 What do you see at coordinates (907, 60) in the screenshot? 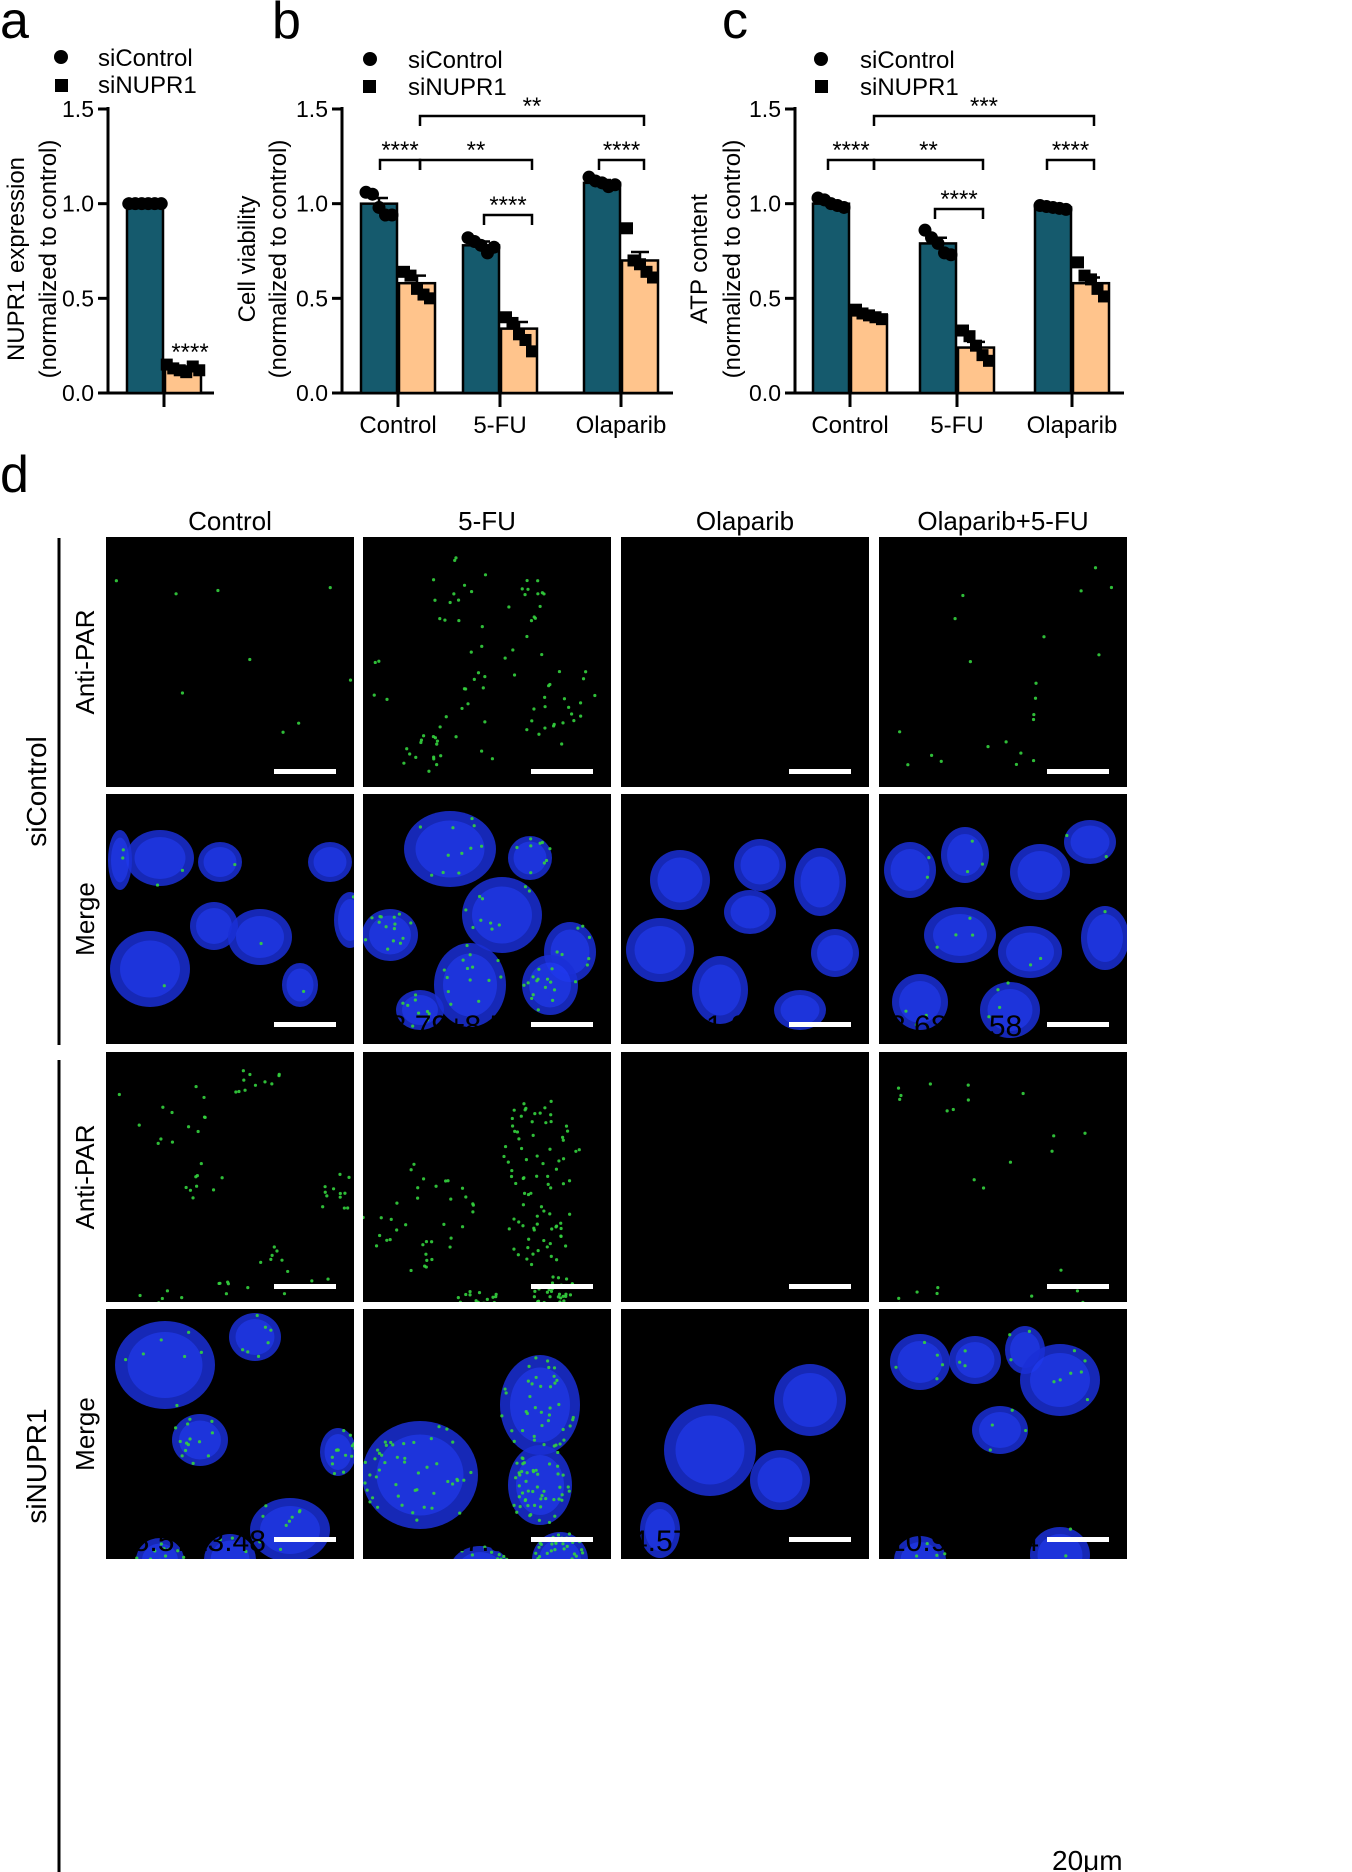
I see `legend-label-sicontrol: siControl` at bounding box center [907, 60].